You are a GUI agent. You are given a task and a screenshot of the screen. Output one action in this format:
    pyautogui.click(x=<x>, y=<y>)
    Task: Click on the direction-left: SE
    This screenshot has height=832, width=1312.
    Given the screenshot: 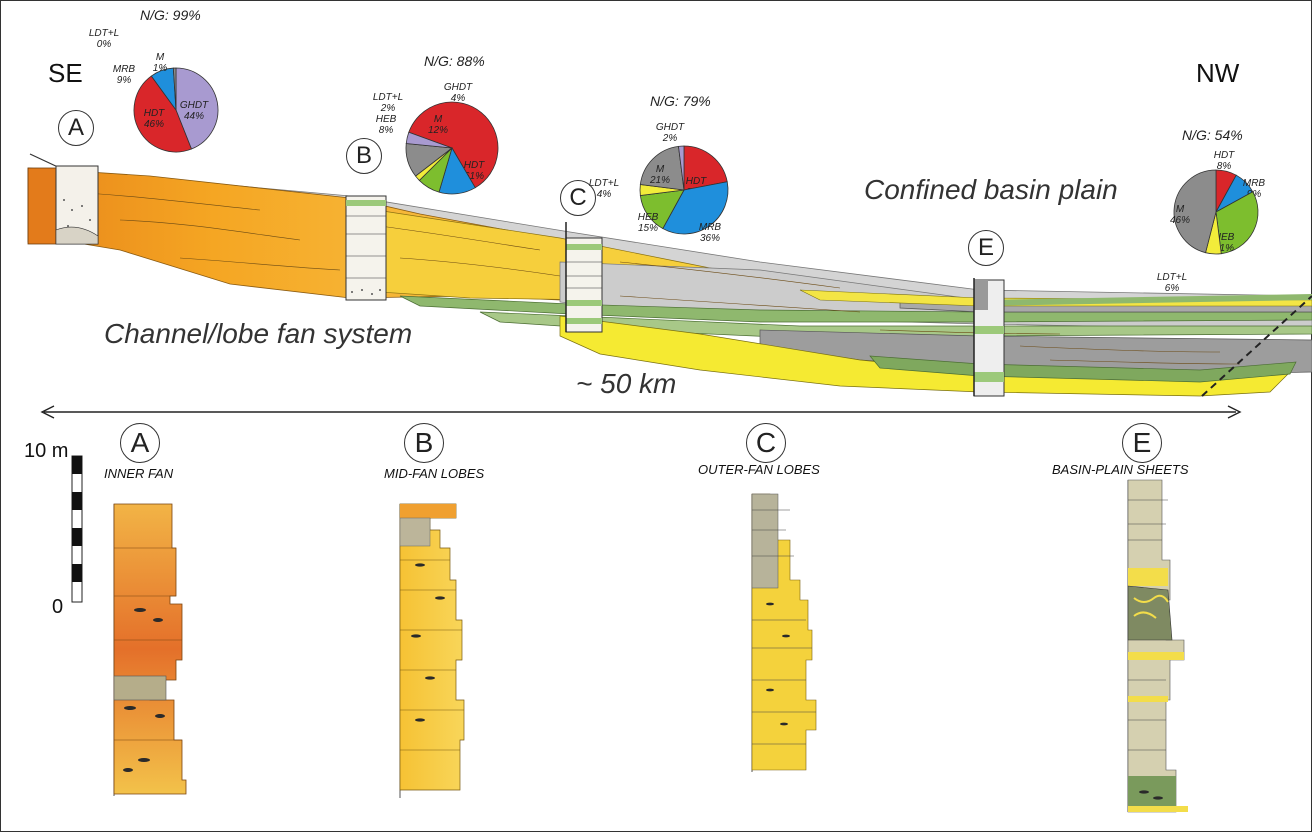 What is the action you would take?
    pyautogui.click(x=65, y=73)
    